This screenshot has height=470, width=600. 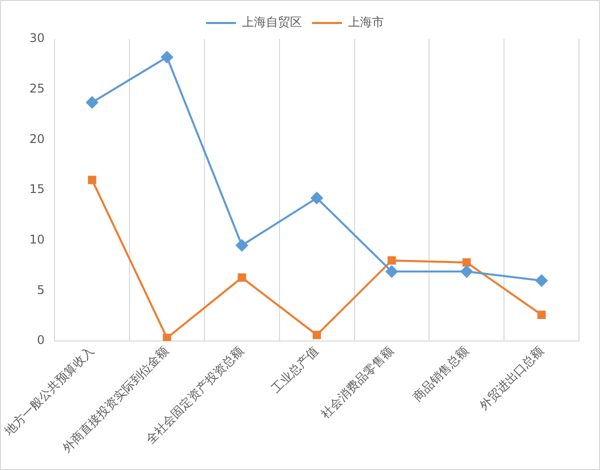 What do you see at coordinates (40, 289) in the screenshot?
I see `y-tick-label: 5` at bounding box center [40, 289].